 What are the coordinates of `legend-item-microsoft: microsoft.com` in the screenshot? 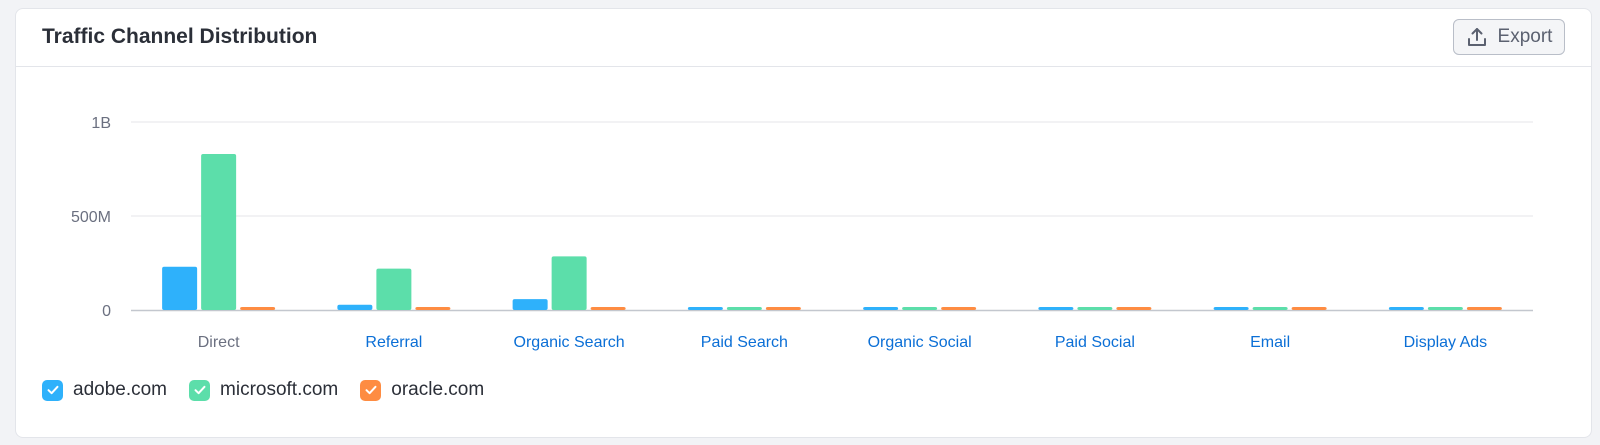 It's located at (263, 390).